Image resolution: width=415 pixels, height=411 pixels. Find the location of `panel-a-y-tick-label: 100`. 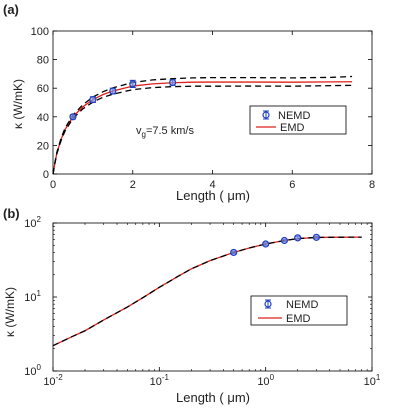

panel-a-y-tick-label: 100 is located at coordinates (40, 32).